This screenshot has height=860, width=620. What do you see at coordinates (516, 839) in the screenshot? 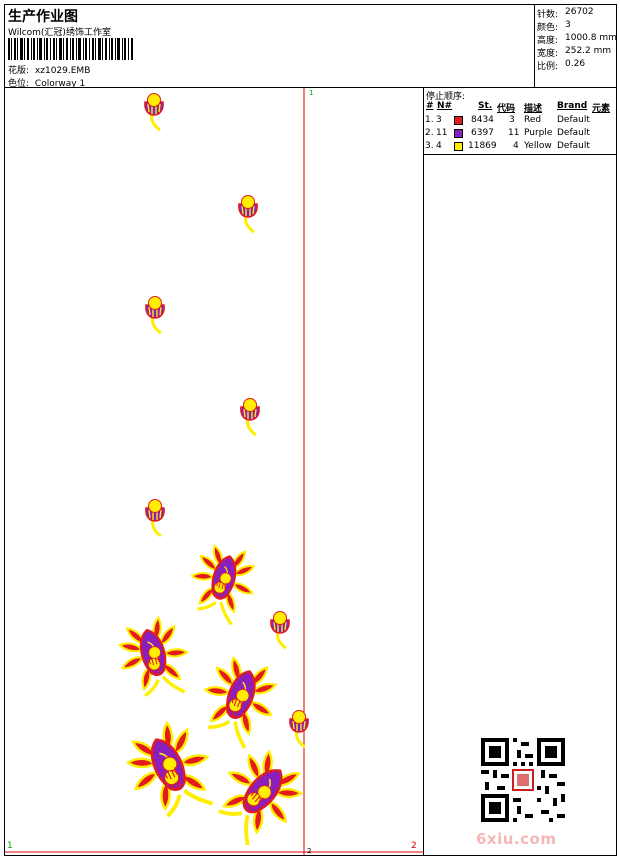
I see `watermark: 6xiu.com` at bounding box center [516, 839].